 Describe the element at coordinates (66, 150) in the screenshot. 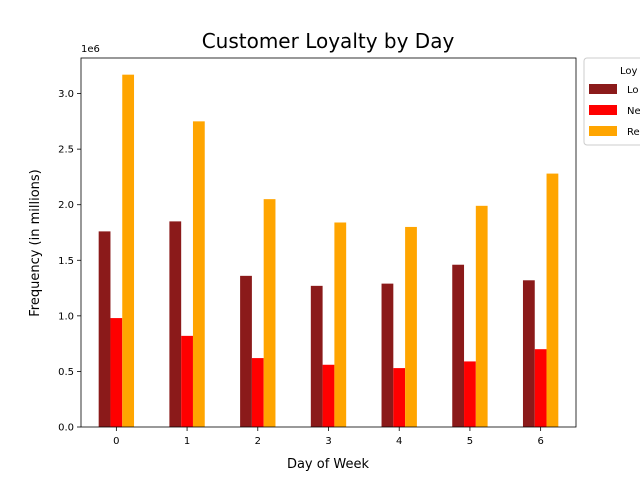

I see `y-tick-label: 2.5` at that location.